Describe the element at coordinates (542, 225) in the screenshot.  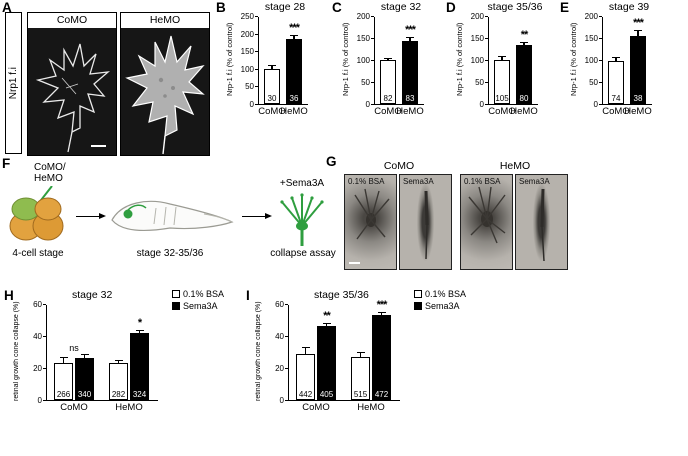
I see `collapsed-cone-sketch` at that location.